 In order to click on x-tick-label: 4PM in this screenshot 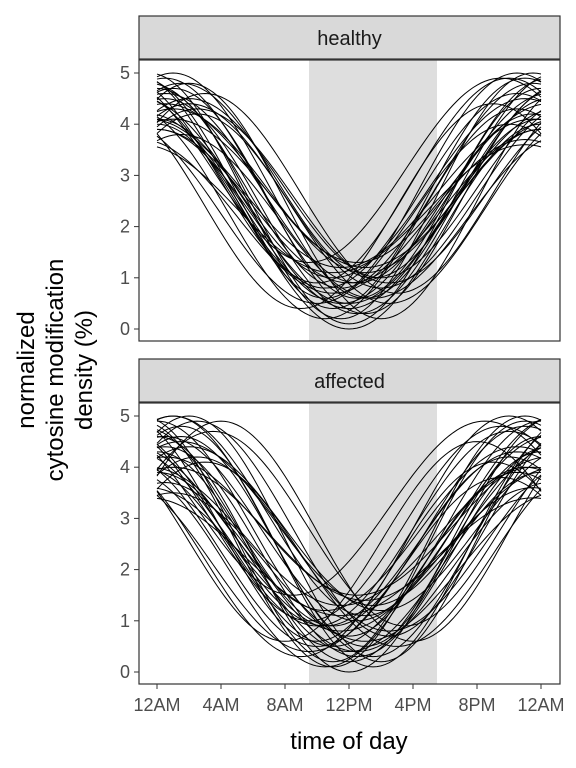, I will do `click(412, 705)`.